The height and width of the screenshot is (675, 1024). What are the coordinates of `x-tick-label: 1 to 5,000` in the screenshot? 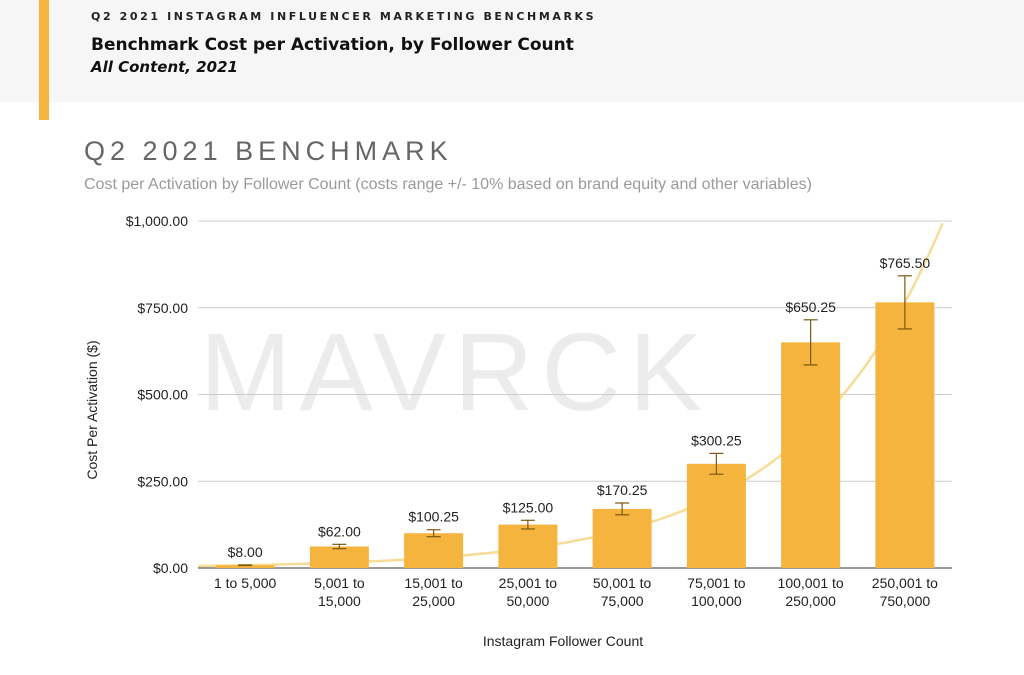 It's located at (245, 583).